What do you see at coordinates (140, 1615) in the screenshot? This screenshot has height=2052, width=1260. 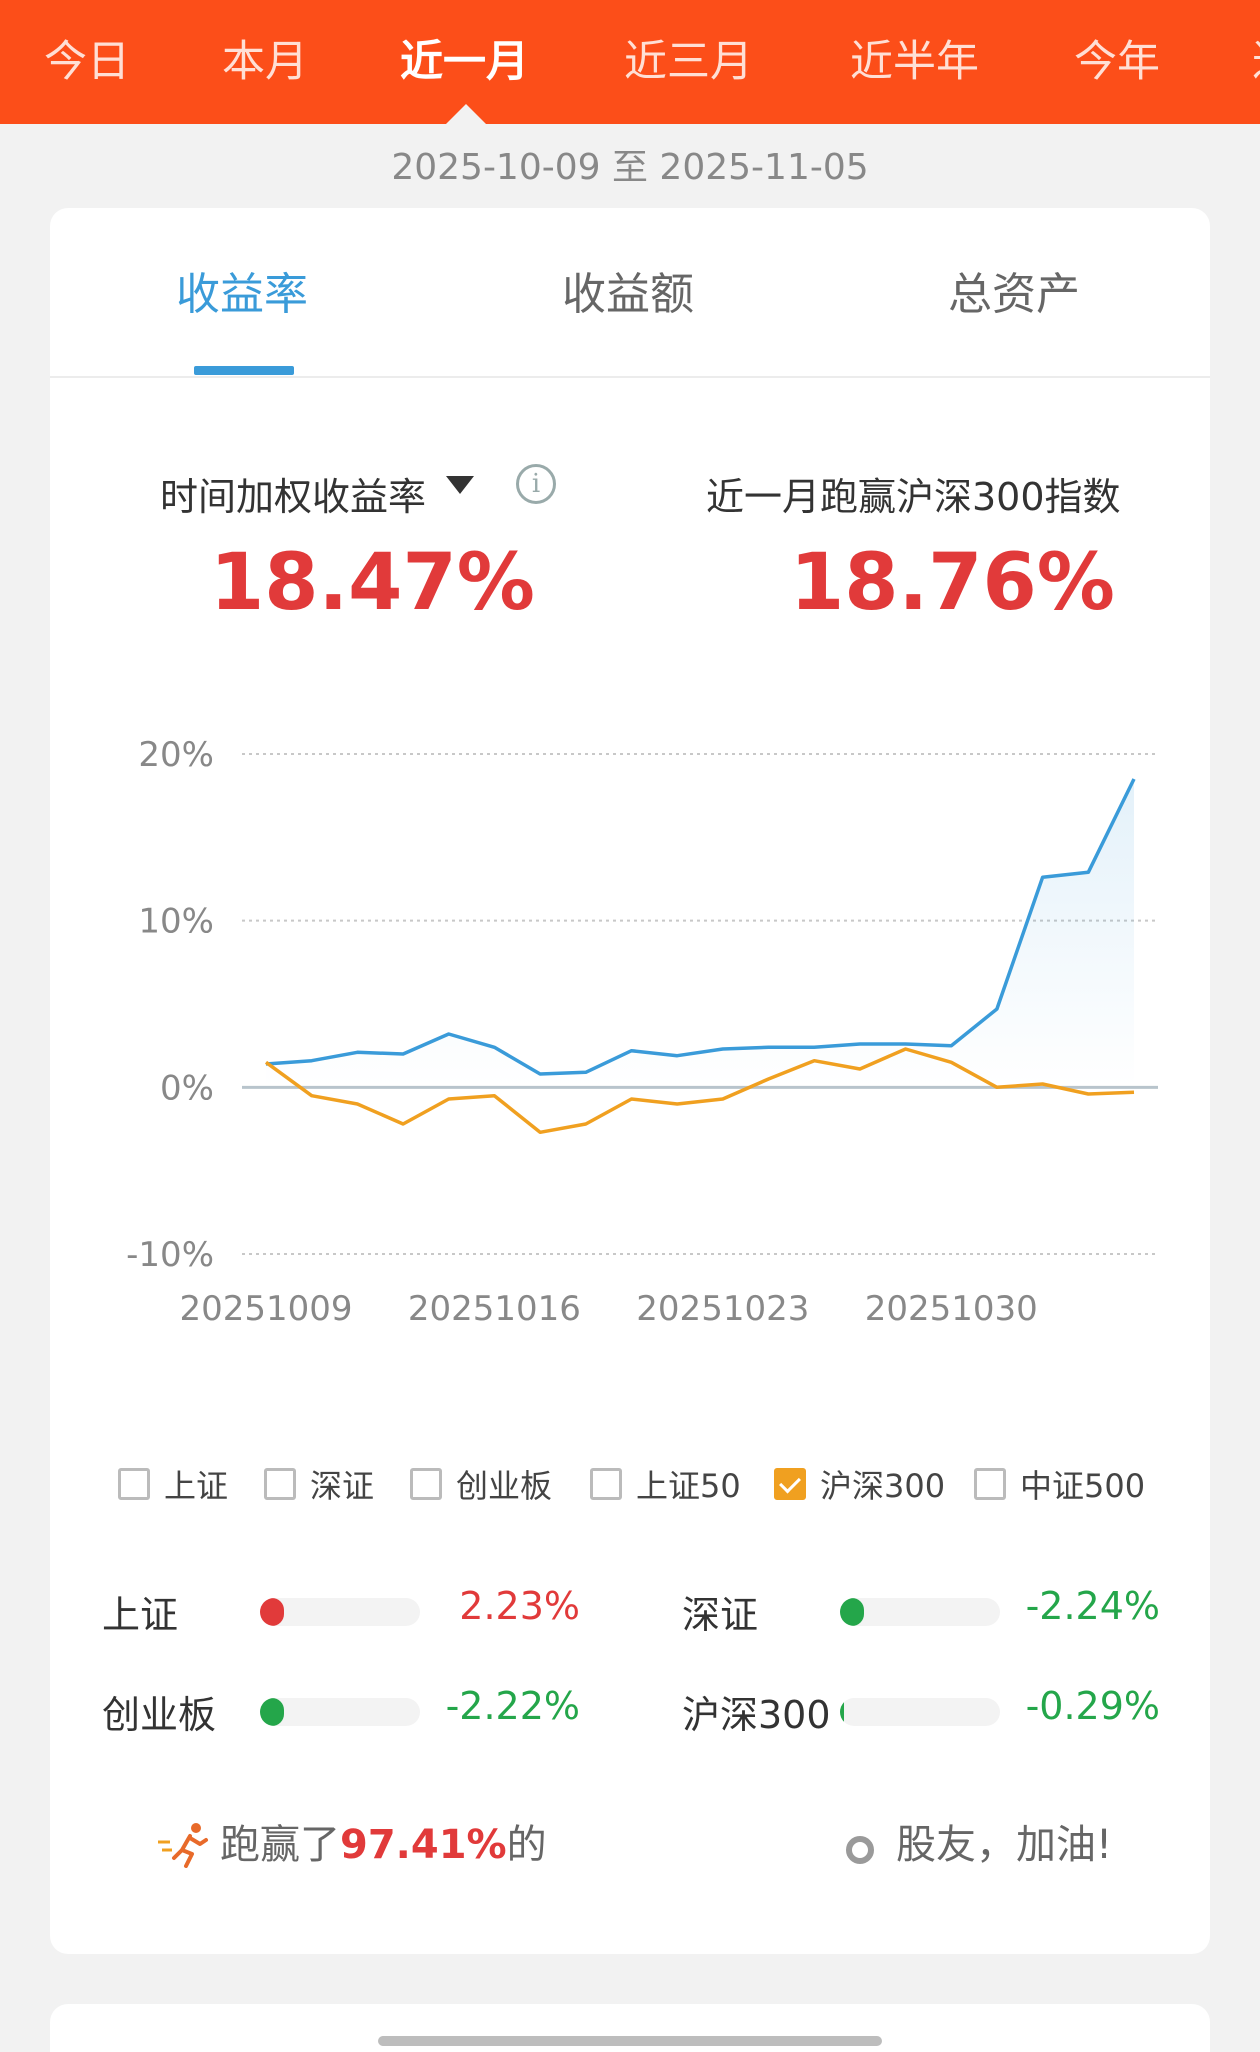 I see `index-name-shanghai: 上证` at bounding box center [140, 1615].